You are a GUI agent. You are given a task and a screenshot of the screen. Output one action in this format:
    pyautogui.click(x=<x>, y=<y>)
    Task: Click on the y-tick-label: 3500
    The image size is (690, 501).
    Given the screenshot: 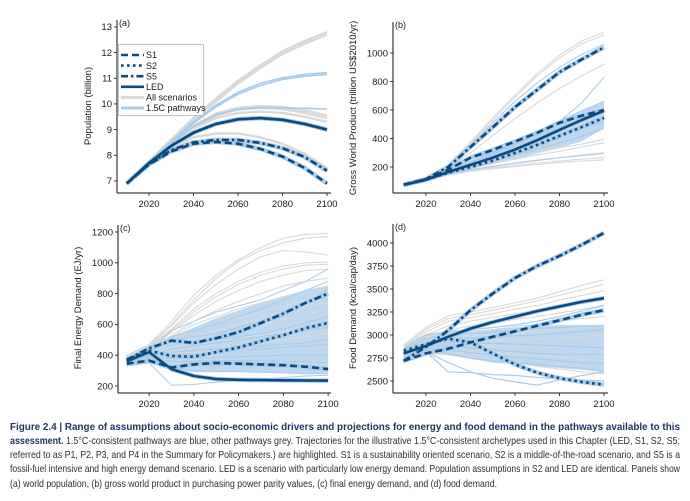 What is the action you would take?
    pyautogui.click(x=377, y=289)
    